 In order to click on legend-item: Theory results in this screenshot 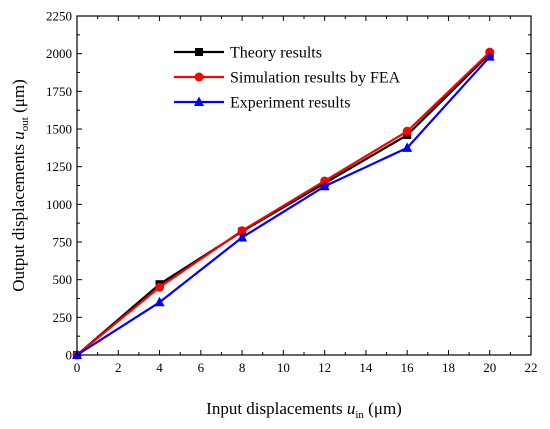, I will do `click(248, 53)`.